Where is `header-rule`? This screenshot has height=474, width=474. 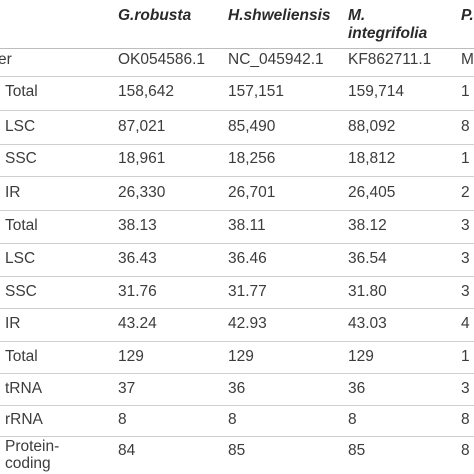 header-rule is located at coordinates (237, 48).